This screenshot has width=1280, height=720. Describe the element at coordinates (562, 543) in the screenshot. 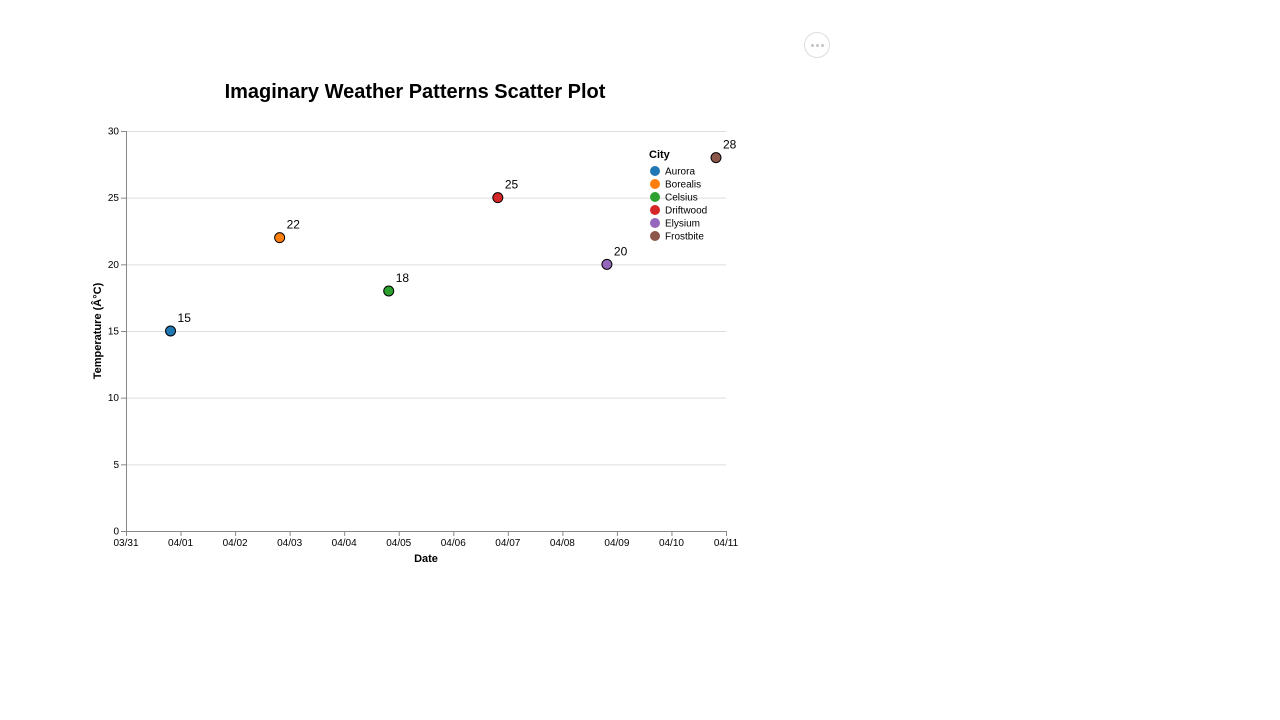

I see `x-tick-label: 04/08` at that location.